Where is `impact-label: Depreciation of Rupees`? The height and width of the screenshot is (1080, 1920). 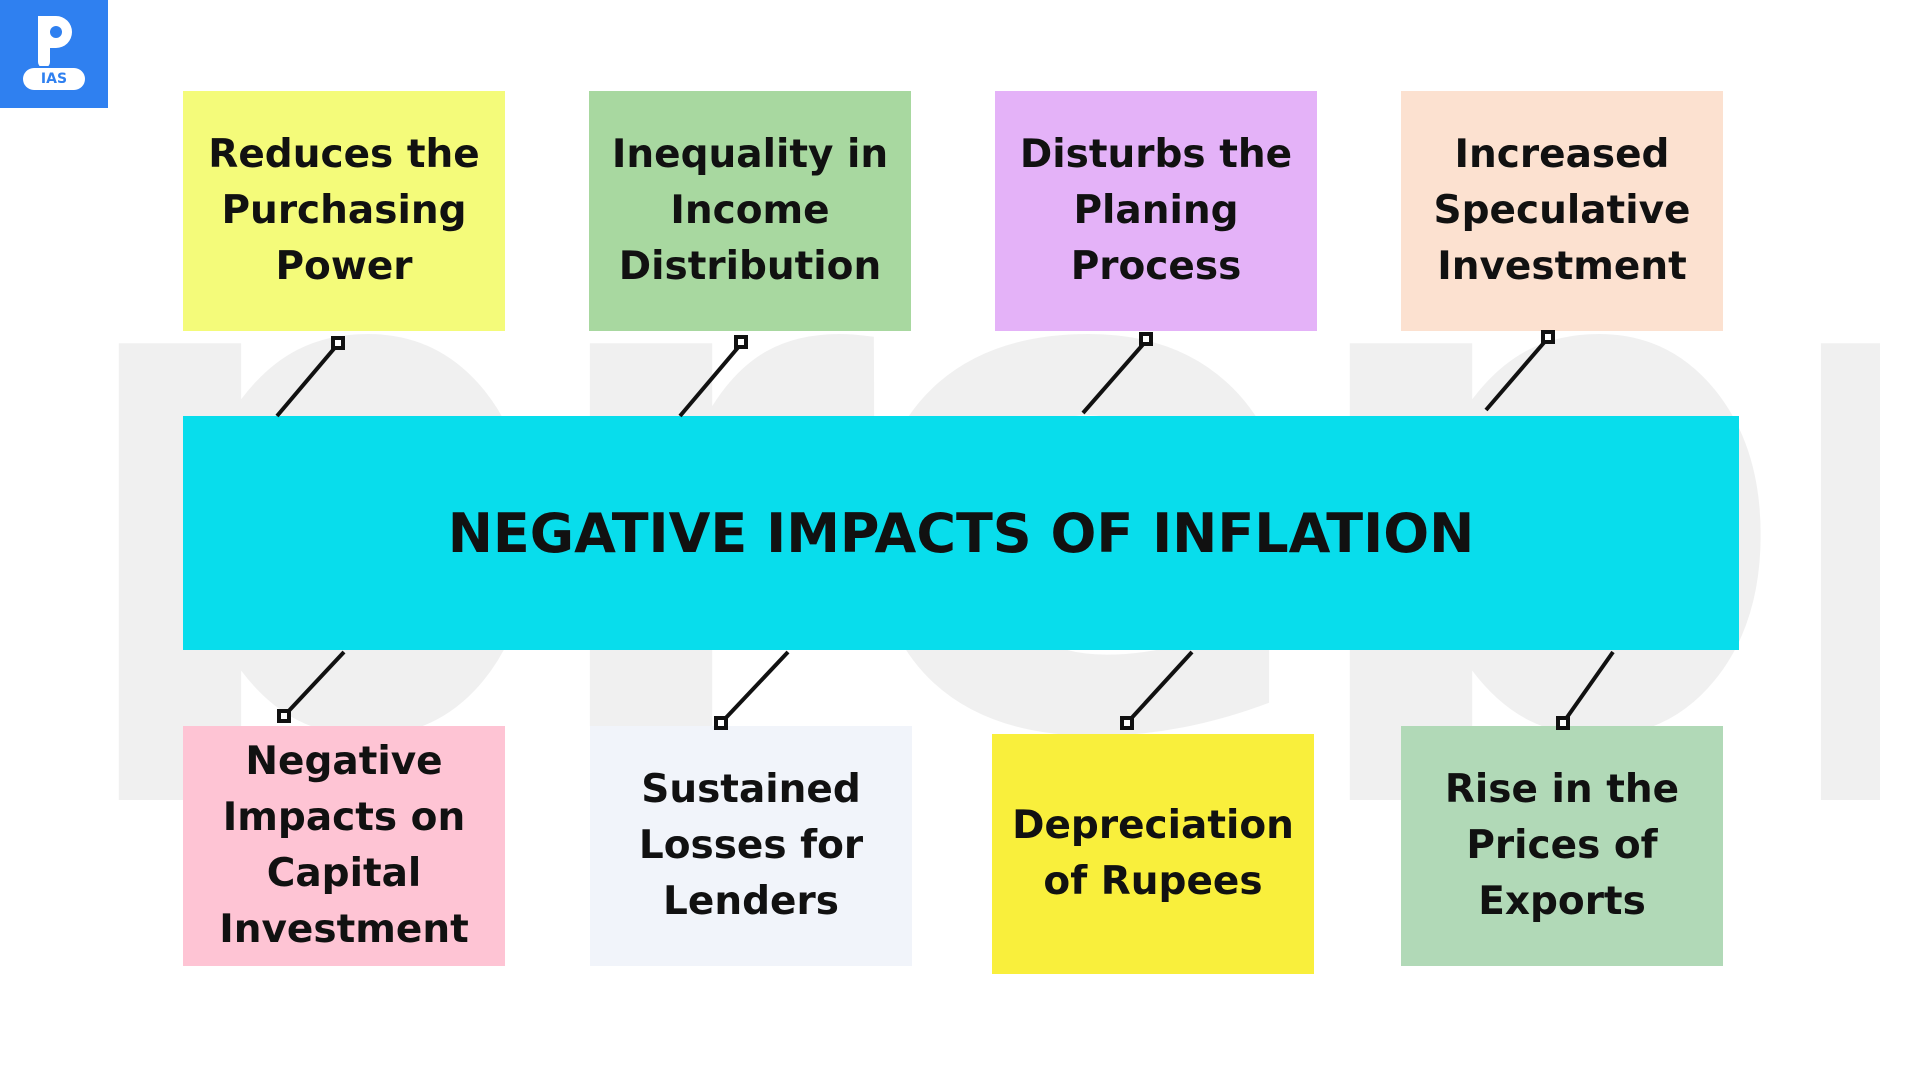
impact-label: Depreciation of Rupees is located at coordinates (1153, 853).